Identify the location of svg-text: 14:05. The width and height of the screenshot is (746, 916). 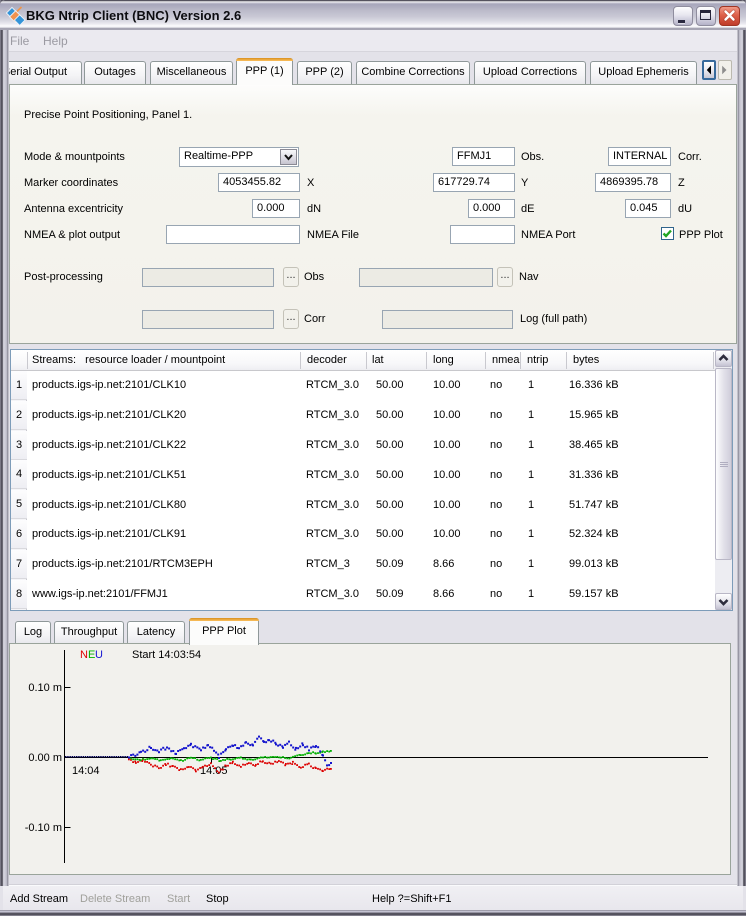
(214, 771).